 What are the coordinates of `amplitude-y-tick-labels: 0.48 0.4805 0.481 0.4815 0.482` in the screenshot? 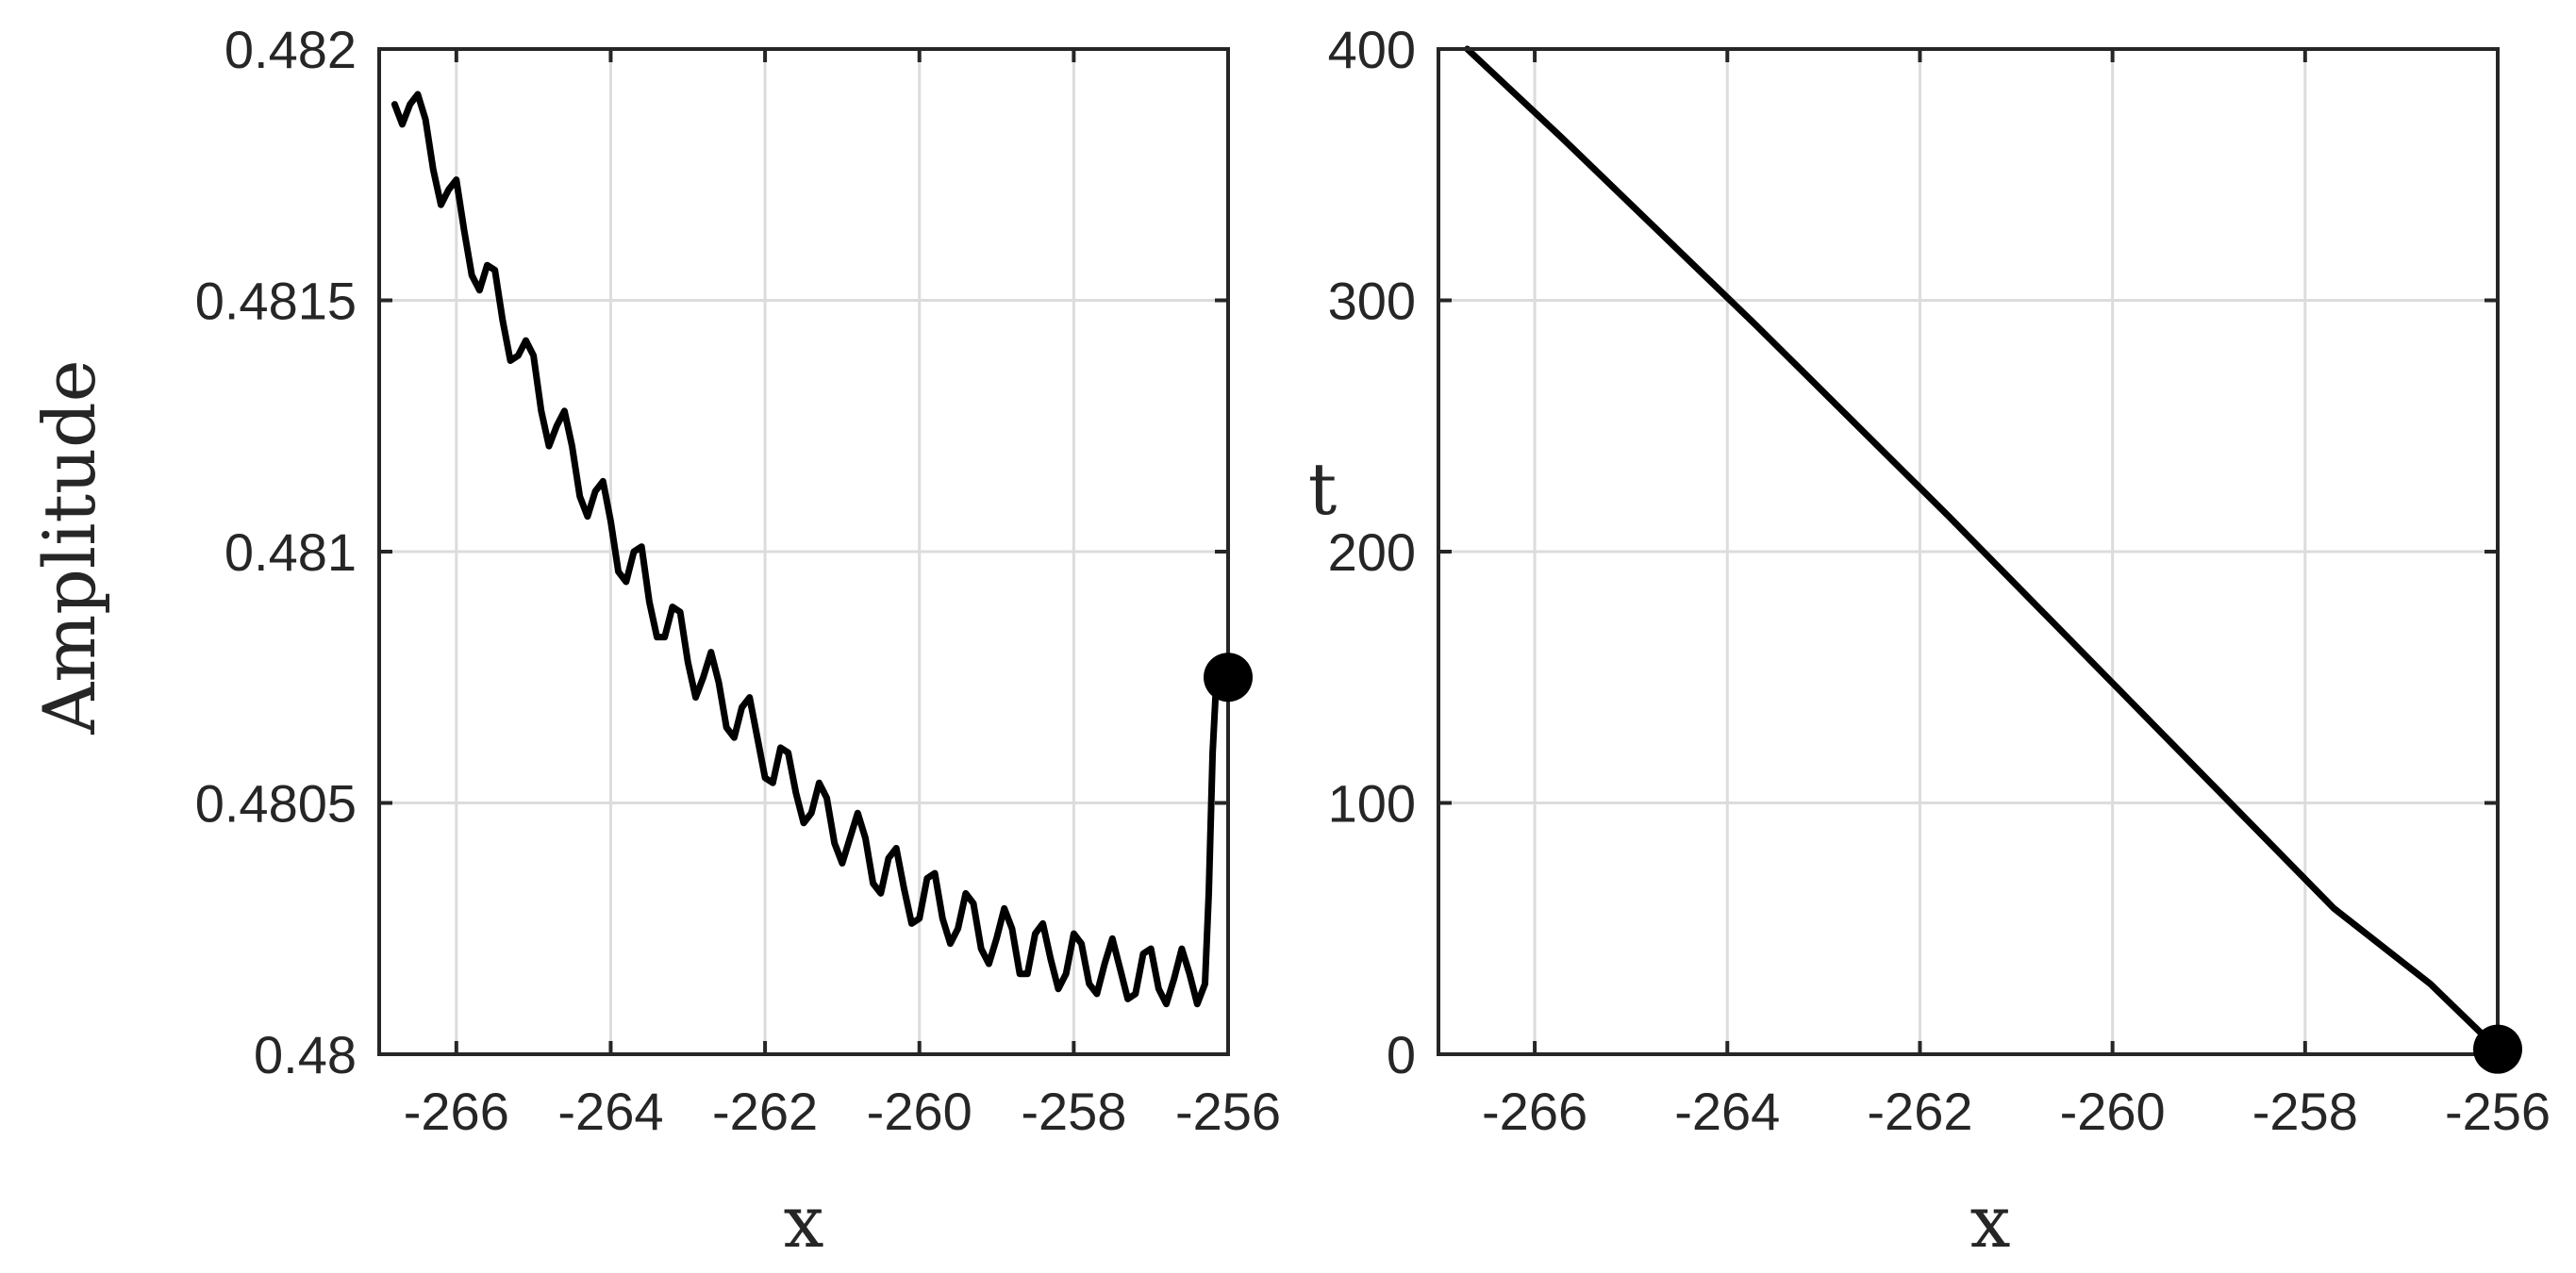 It's located at (276, 552).